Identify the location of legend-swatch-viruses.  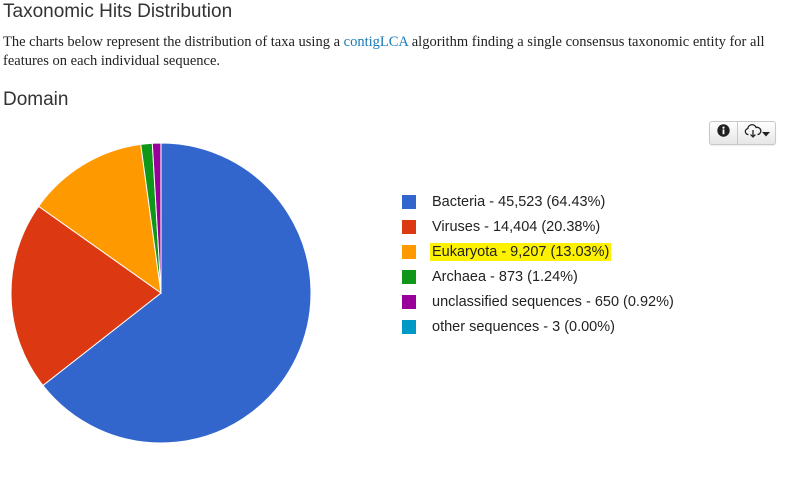
(409, 226).